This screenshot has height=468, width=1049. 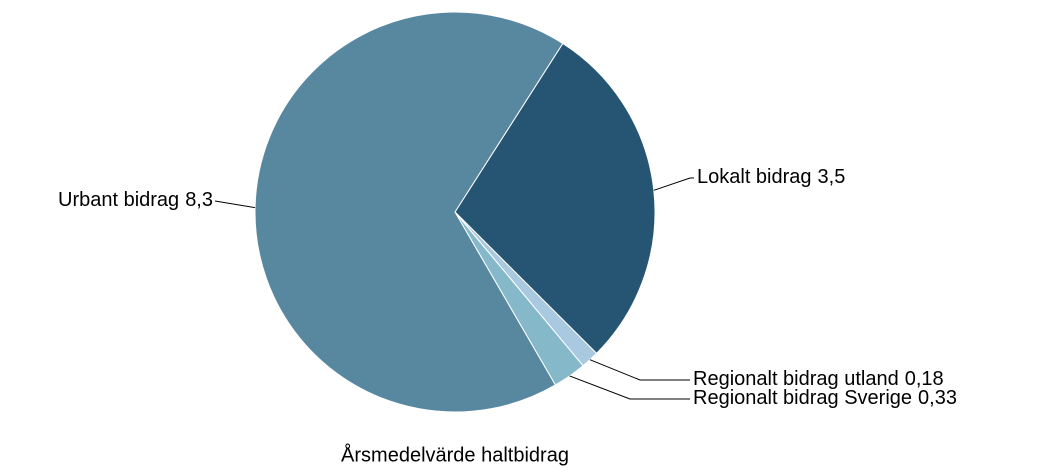 I want to click on slice-label: Regionalt bidrag Sverige 0,33, so click(x=825, y=398).